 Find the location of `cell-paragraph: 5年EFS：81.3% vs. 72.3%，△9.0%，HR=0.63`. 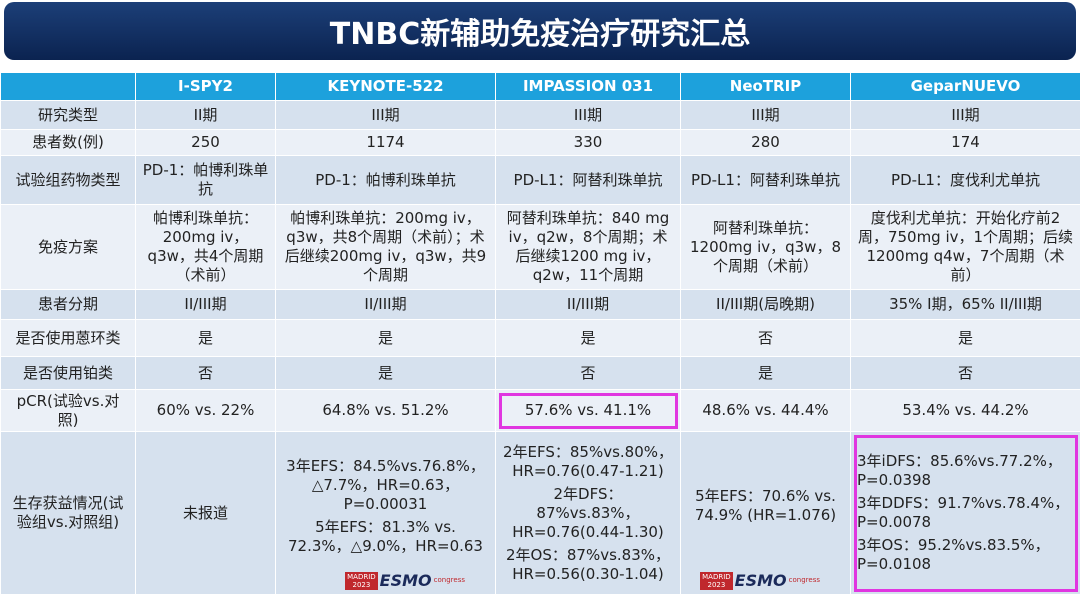

cell-paragraph: 5年EFS：81.3% vs. 72.3%，△9.0%，HR=0.63 is located at coordinates (385, 537).